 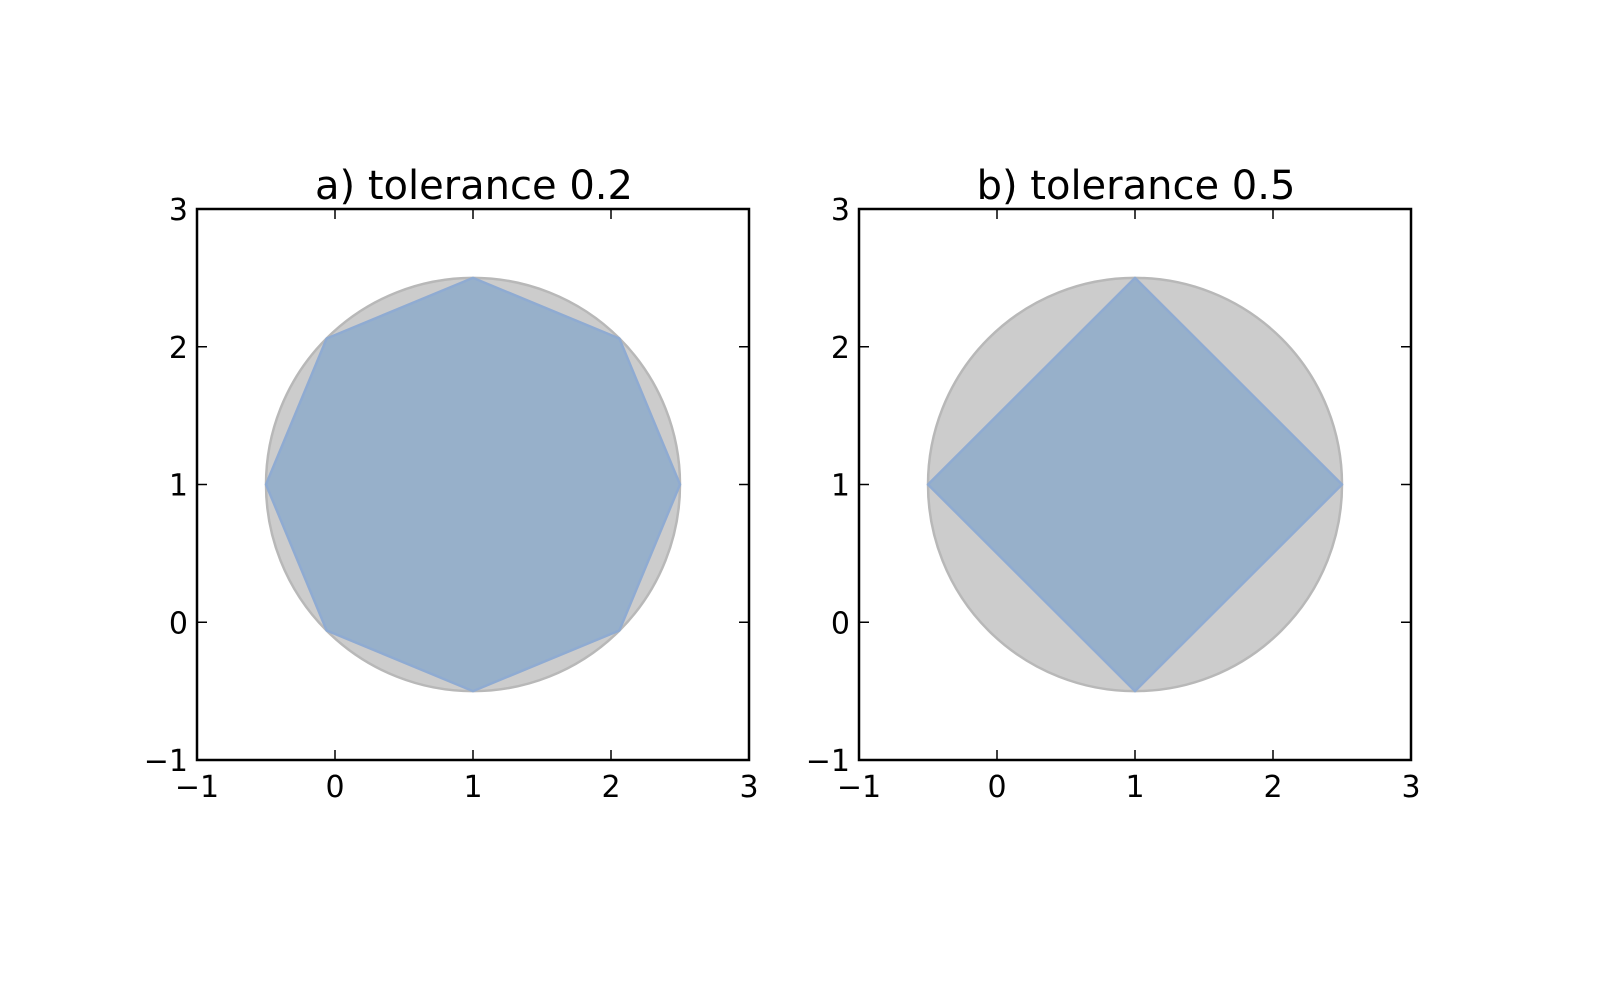 What do you see at coordinates (178, 348) in the screenshot?
I see `subplot-a-ytick-label: 2` at bounding box center [178, 348].